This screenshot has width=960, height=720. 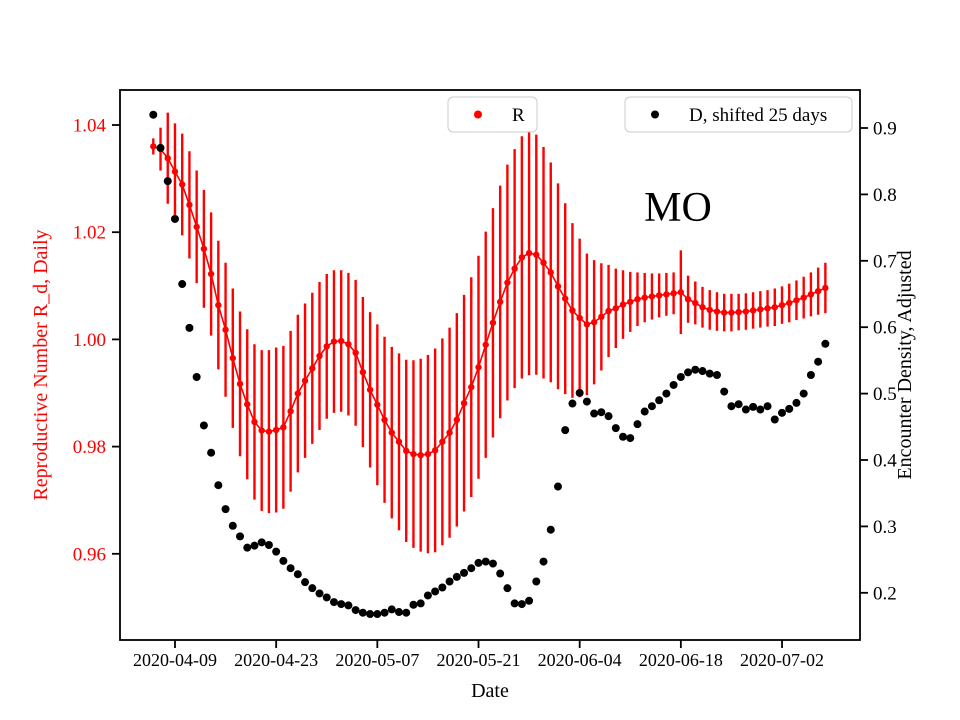 What do you see at coordinates (885, 129) in the screenshot?
I see `right-tick-label: 0.9` at bounding box center [885, 129].